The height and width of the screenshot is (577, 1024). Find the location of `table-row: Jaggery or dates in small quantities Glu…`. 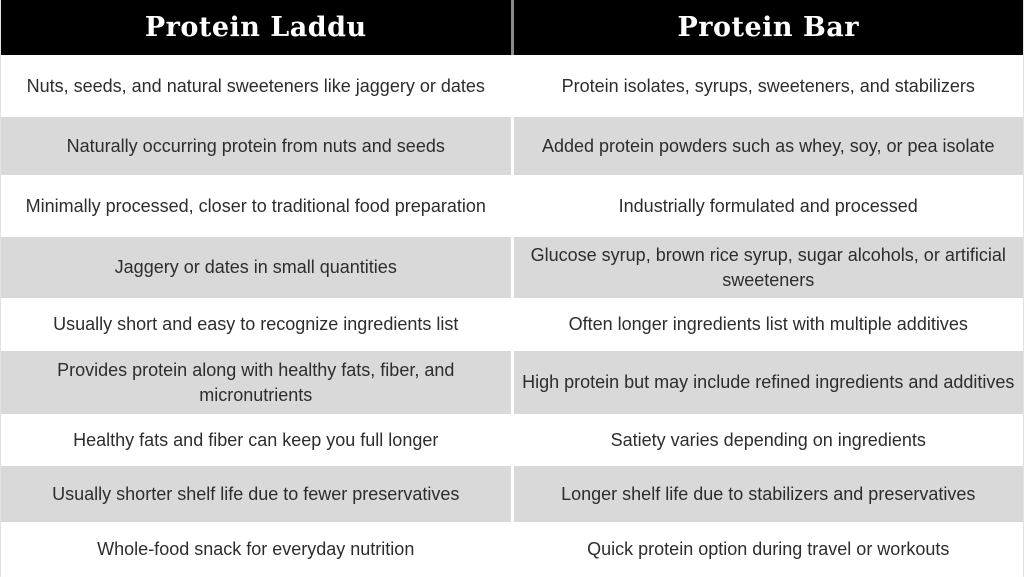

table-row: Jaggery or dates in small quantities Glu… is located at coordinates (512, 267).